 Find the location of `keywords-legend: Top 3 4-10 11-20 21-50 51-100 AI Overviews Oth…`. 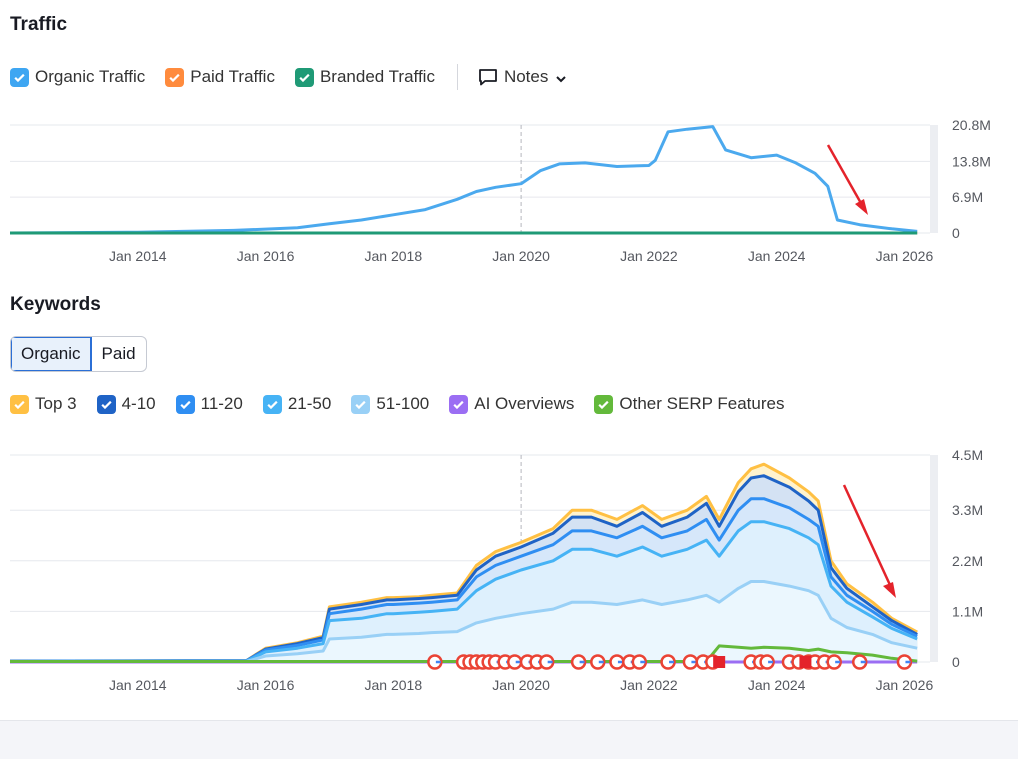

keywords-legend: Top 3 4-10 11-20 21-50 51-100 AI Overviews Oth… is located at coordinates (407, 404).